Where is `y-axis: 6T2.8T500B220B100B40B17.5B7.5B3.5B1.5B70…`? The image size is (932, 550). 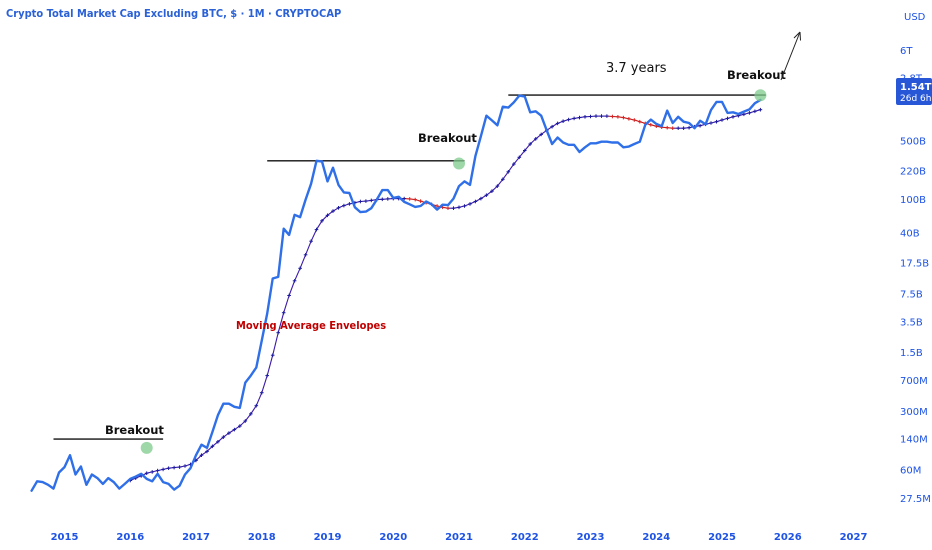 y-axis: 6T2.8T500B220B100B40B17.5B7.5B3.5B1.5B70… is located at coordinates (915, 275).